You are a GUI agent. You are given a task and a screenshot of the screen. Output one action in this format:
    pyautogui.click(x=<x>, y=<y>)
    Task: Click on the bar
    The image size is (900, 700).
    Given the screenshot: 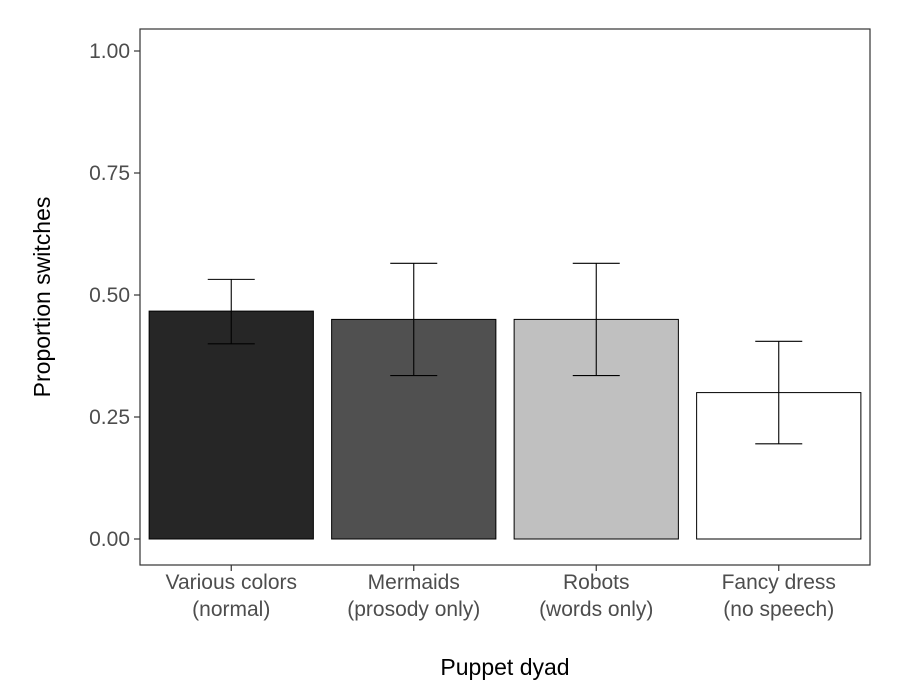 What is the action you would take?
    pyautogui.click(x=231, y=425)
    